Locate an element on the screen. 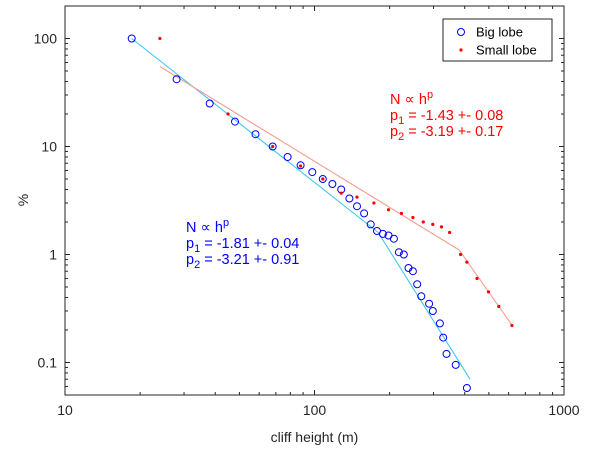 The image size is (595, 450). annotation-big-line1: N ∝ hp is located at coordinates (207, 226).